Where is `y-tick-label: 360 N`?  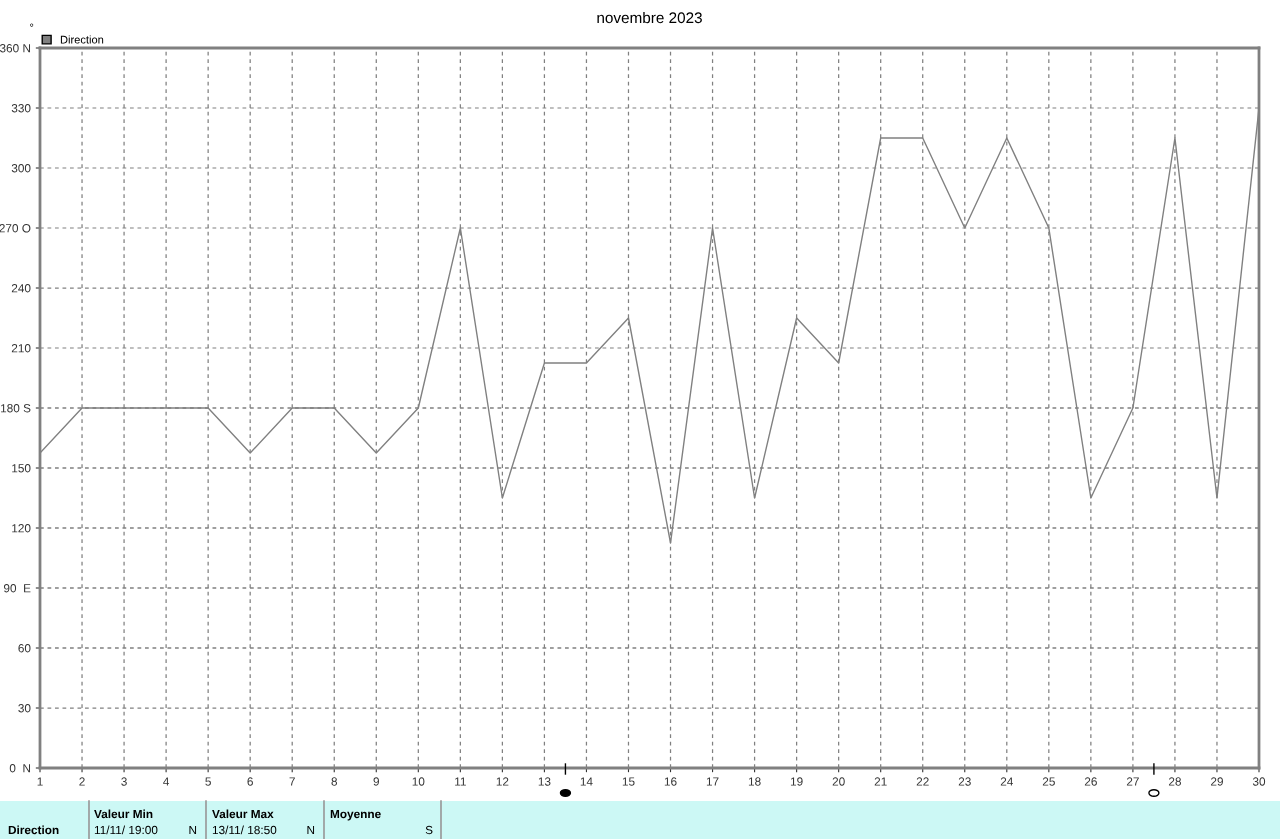
y-tick-label: 360 N is located at coordinates (15, 48).